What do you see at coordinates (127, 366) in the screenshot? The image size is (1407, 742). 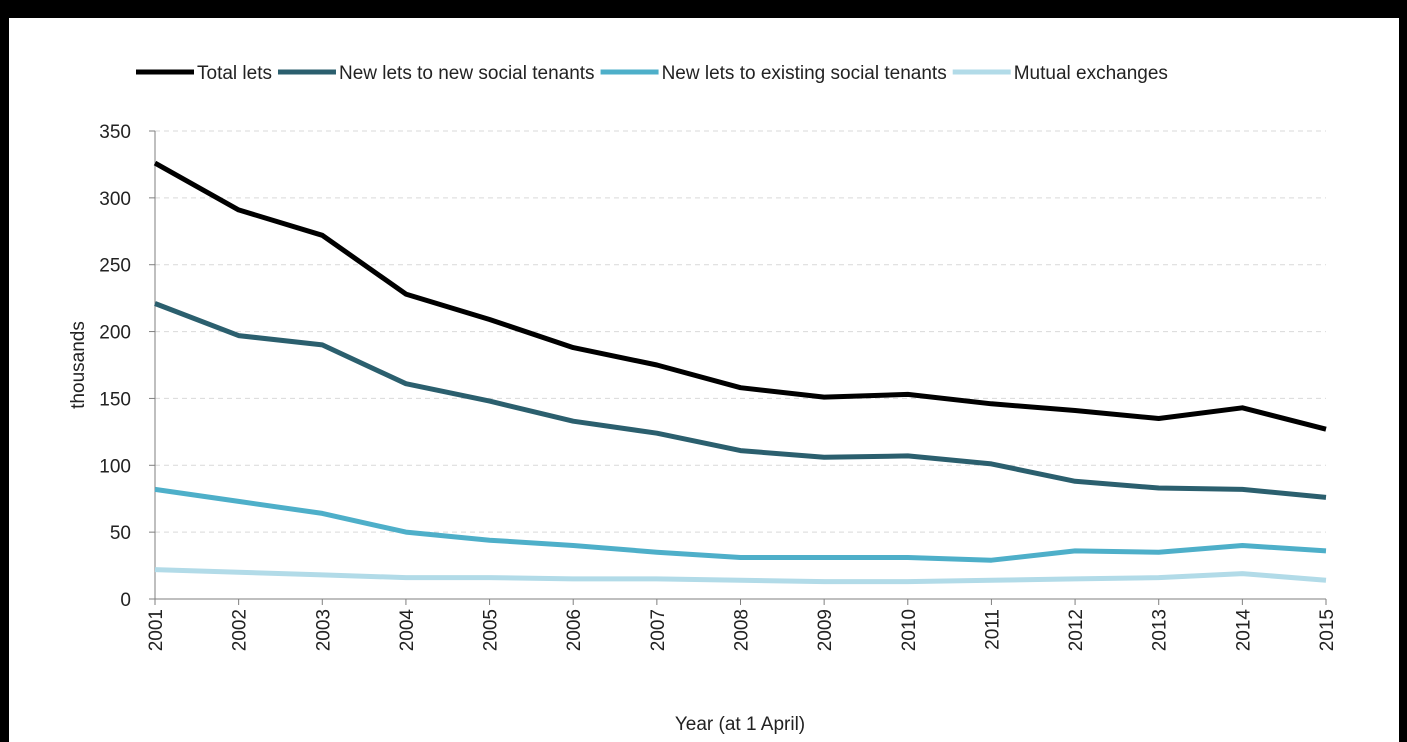 I see `y-axis-ticks: 0 50 100 150 200 250 300 350` at bounding box center [127, 366].